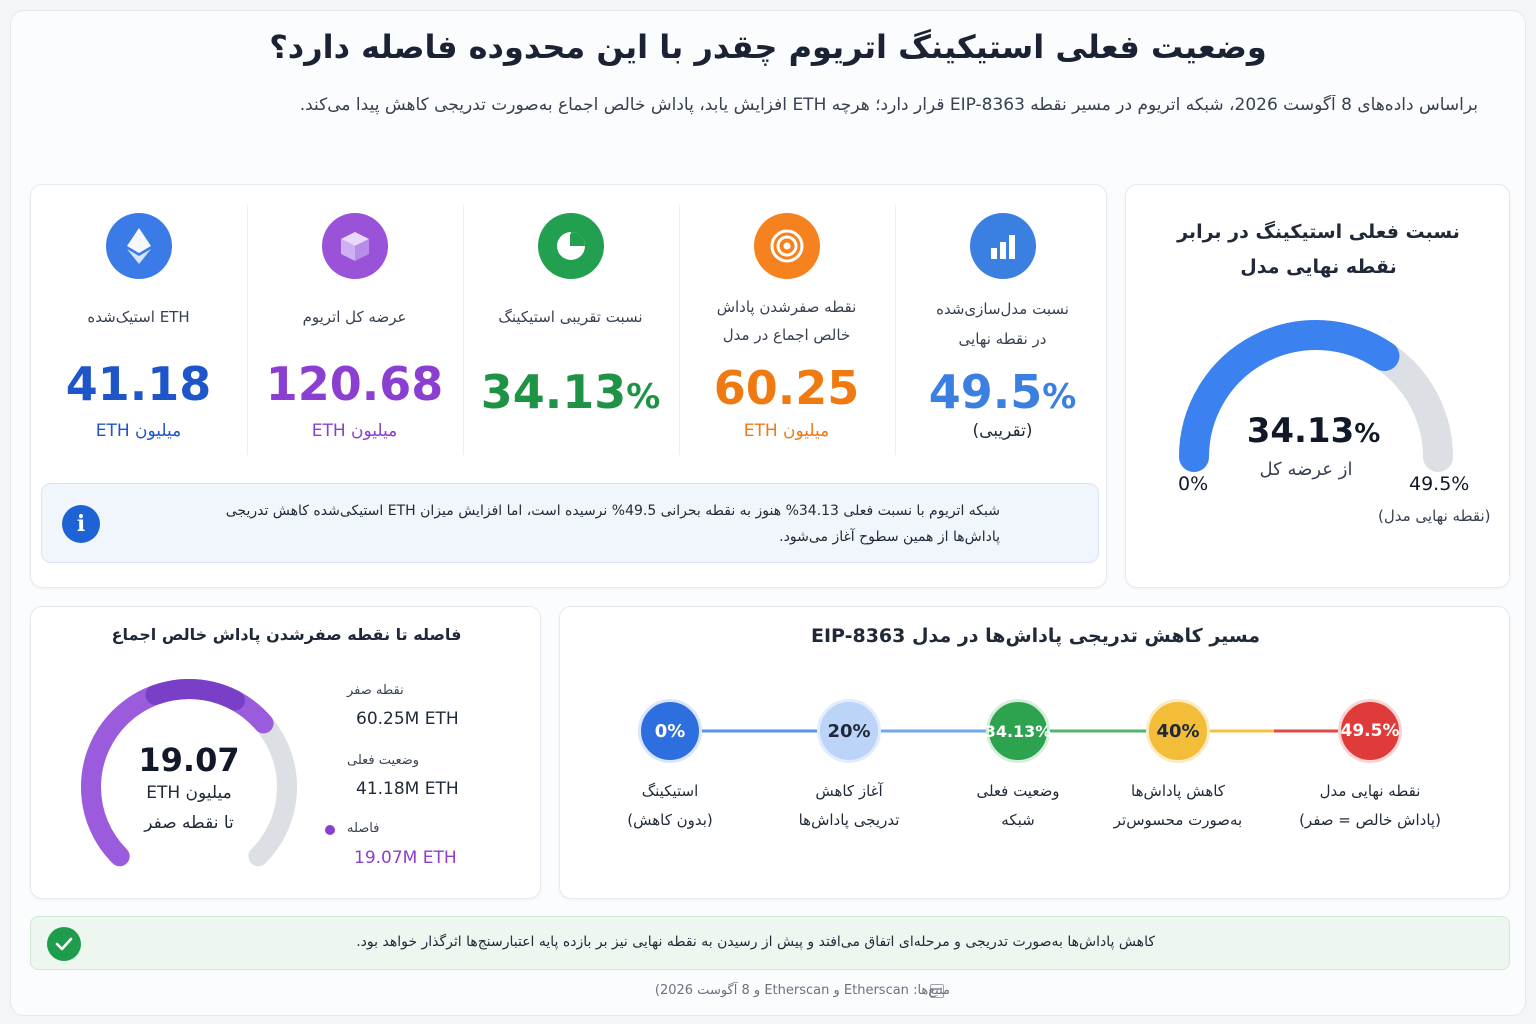  What do you see at coordinates (138, 327) in the screenshot?
I see `stat-staked-eth: ETH استیک‌شده 41.18 میلیون ETH` at bounding box center [138, 327].